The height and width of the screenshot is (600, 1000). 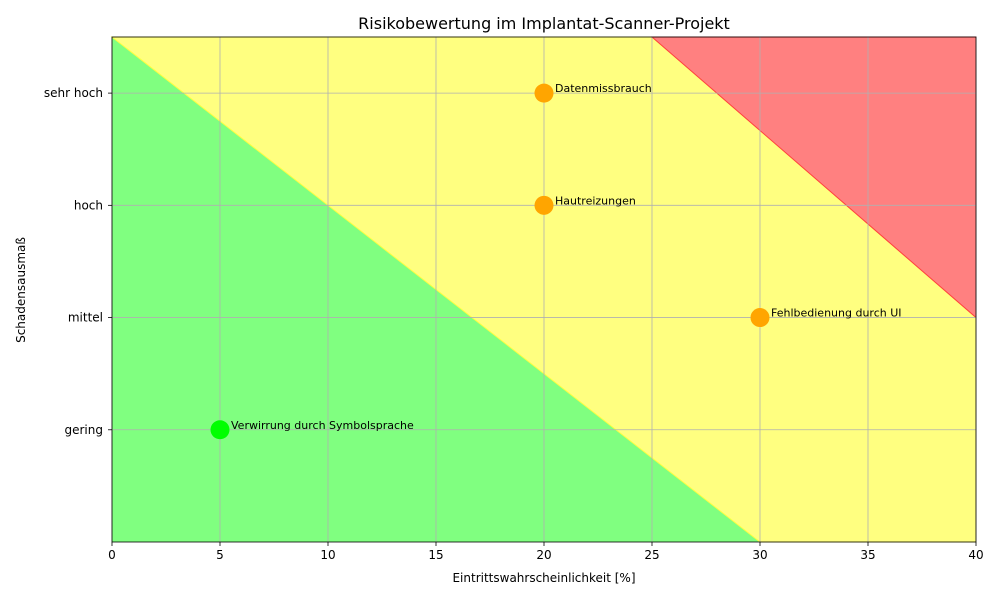 I want to click on y-tick-label: hoch, so click(x=88, y=205).